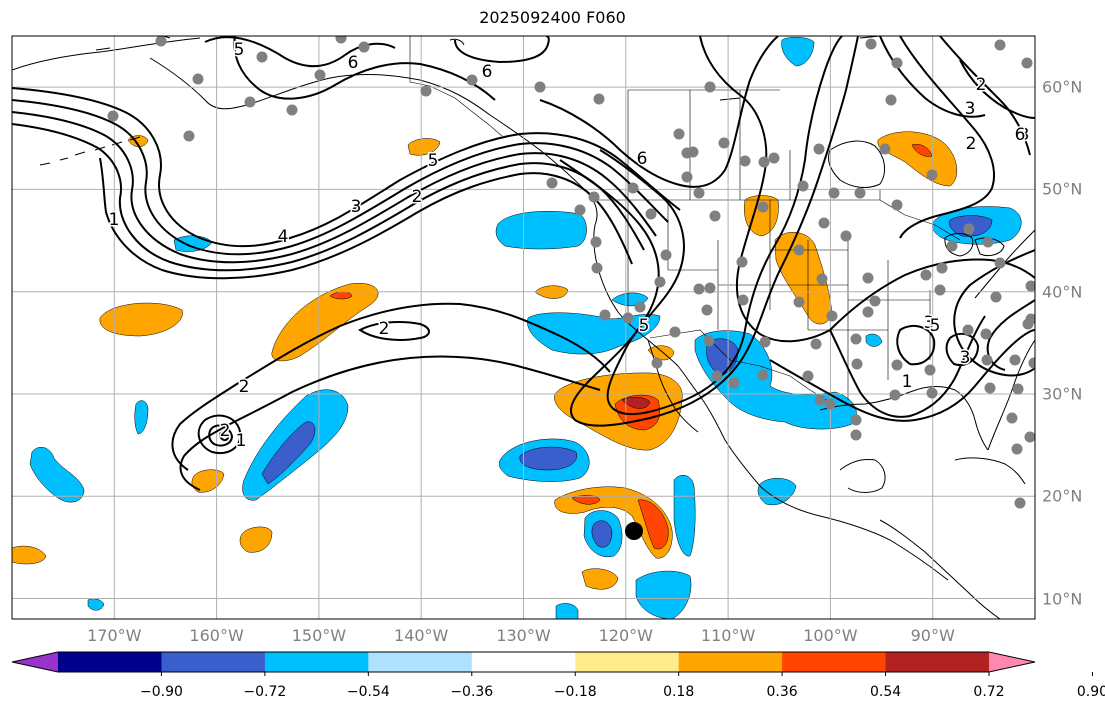 The image size is (1105, 712). Describe the element at coordinates (1062, 87) in the screenshot. I see `latitude-tick-label: 60°N` at that location.